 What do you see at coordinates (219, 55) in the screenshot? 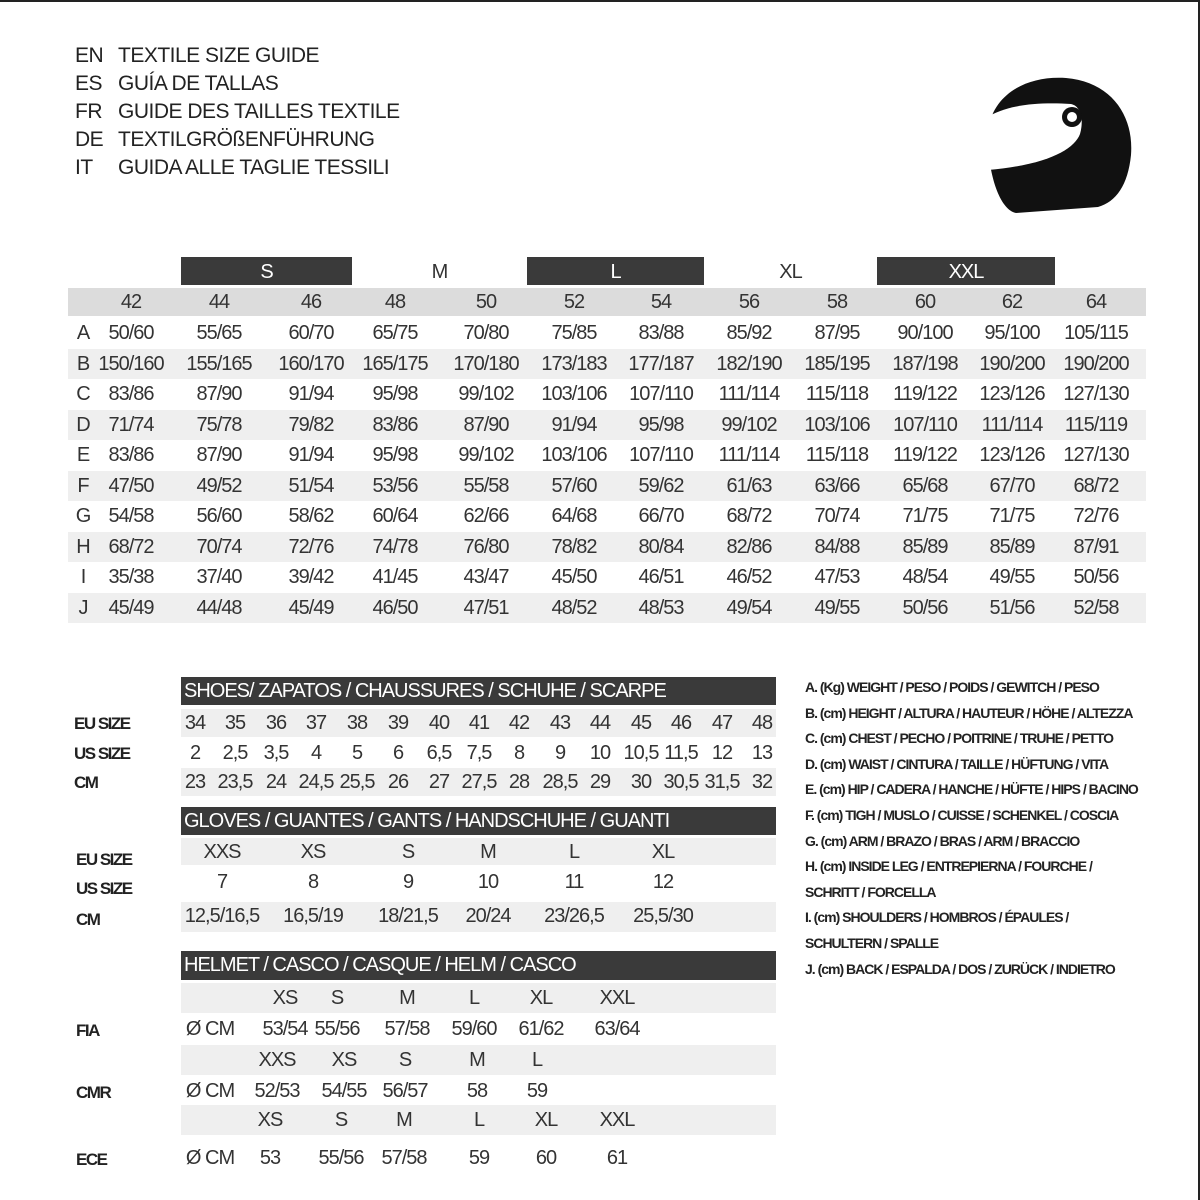
I see `title-text: TEXTILE SIZE GUIDE` at bounding box center [219, 55].